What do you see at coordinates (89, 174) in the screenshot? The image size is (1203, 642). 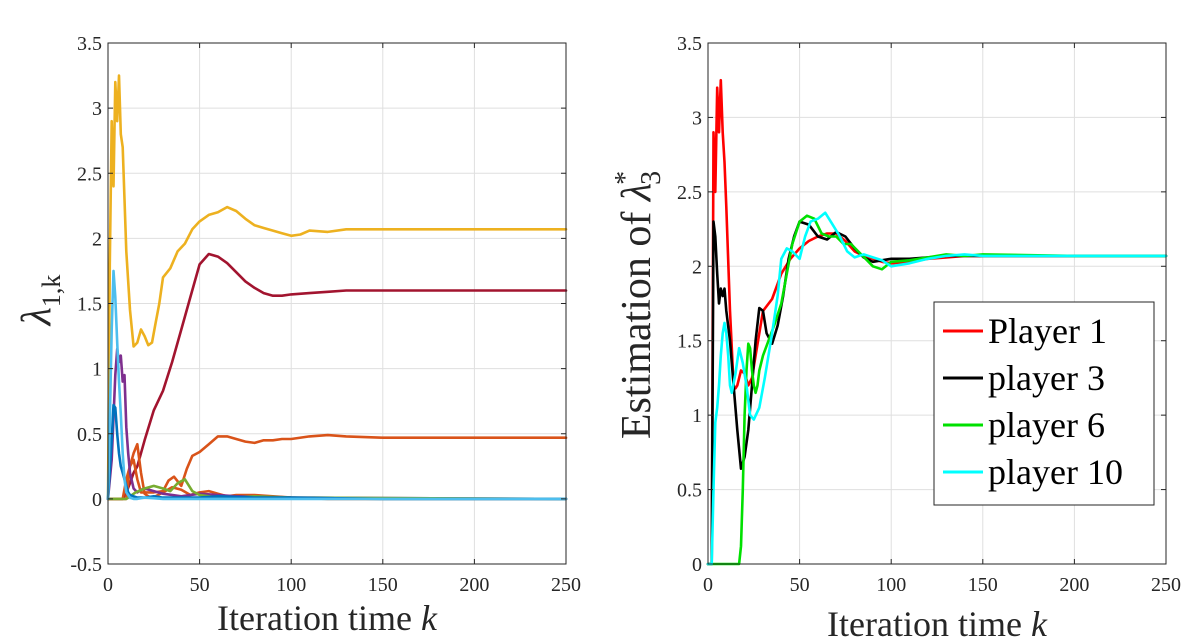 I see `left-y-tick-label: 2.5` at bounding box center [89, 174].